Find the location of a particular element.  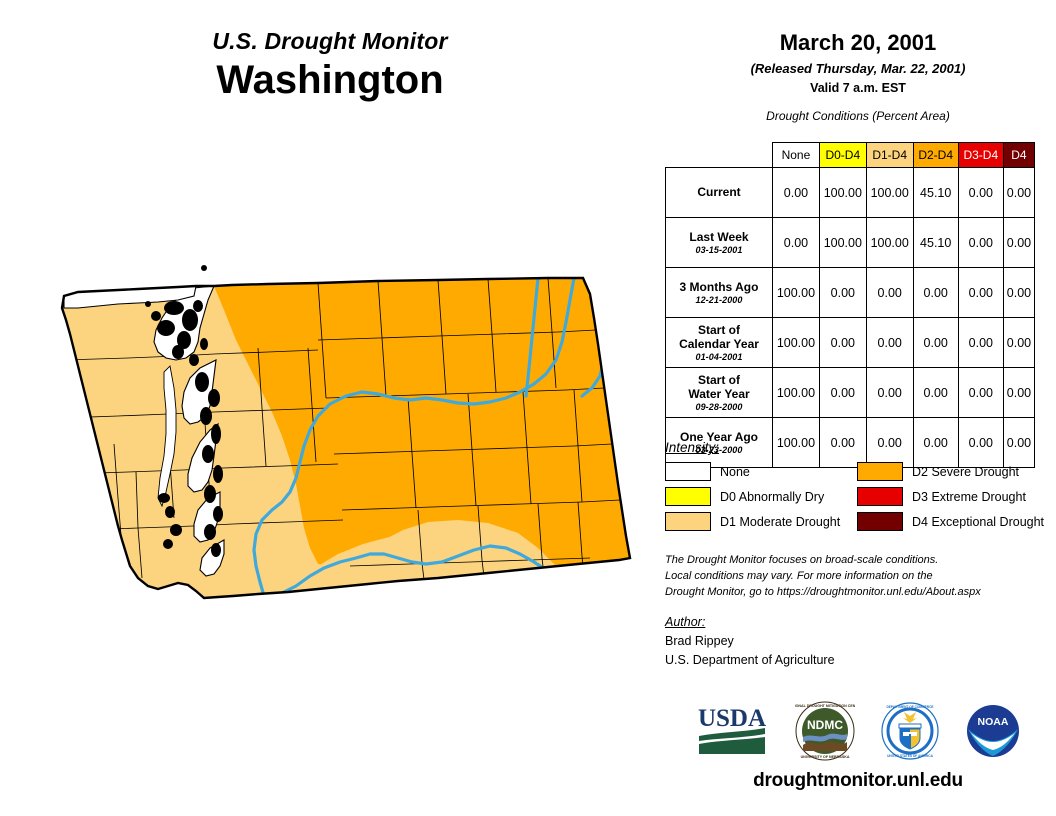

svg-text: UNIVERSITY OF NEBRASKA is located at coordinates (825, 757).